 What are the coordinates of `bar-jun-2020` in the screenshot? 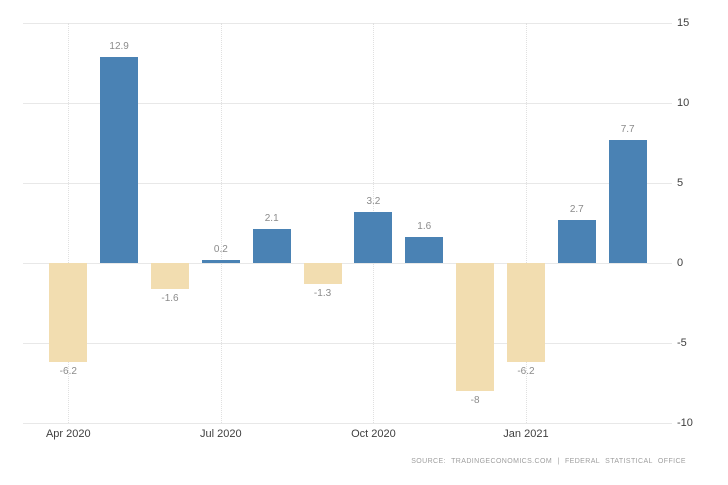 It's located at (170, 276).